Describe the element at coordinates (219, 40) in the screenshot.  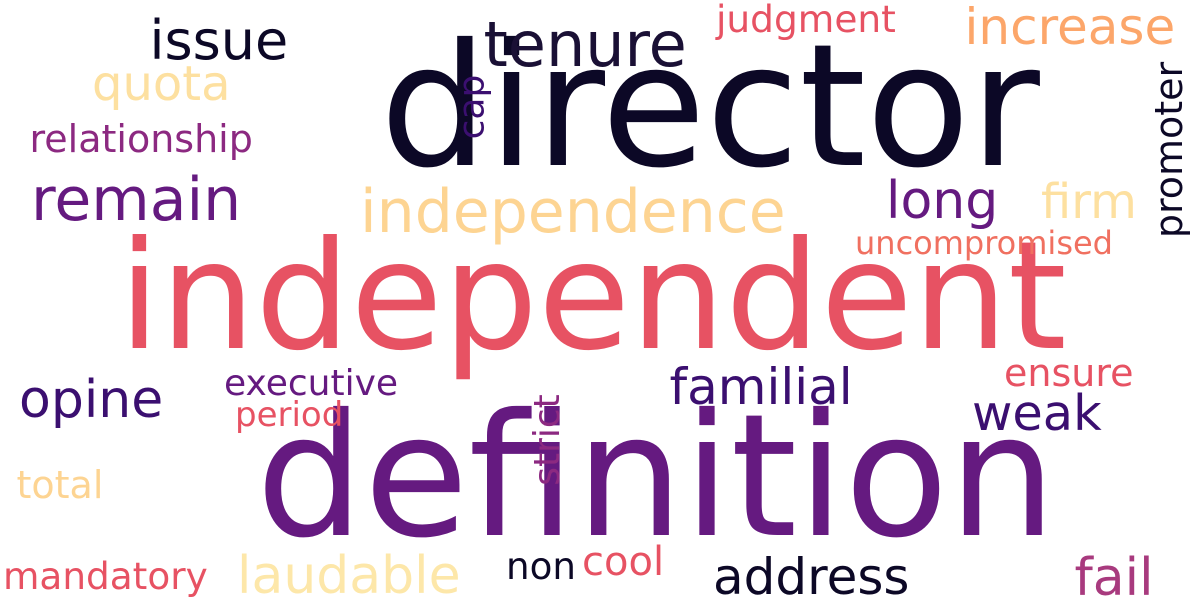
I see `word-issue: issue` at that location.